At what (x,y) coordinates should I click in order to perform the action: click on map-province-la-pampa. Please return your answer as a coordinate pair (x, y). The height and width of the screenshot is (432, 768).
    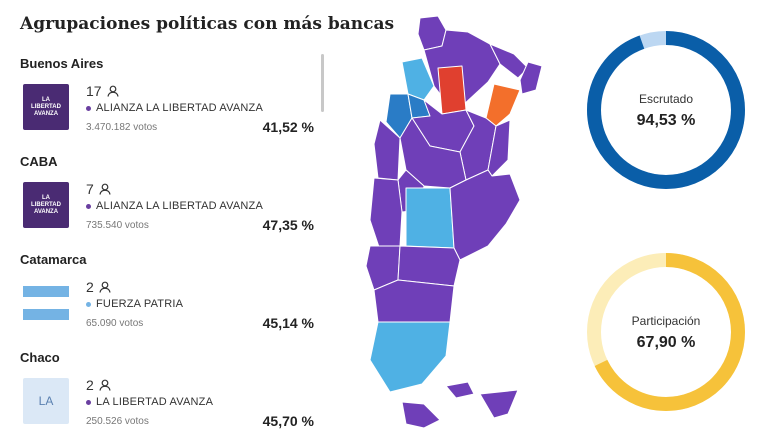
    Looking at the image, I should click on (430, 218).